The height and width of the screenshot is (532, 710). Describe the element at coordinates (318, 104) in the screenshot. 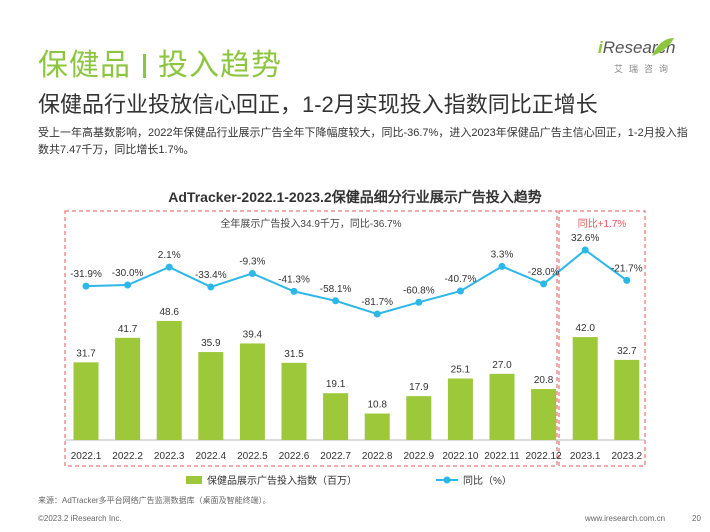

I see `page-subtitle: 保健品行业投放信心回正，1-2月实现投入指数同比正增长` at that location.